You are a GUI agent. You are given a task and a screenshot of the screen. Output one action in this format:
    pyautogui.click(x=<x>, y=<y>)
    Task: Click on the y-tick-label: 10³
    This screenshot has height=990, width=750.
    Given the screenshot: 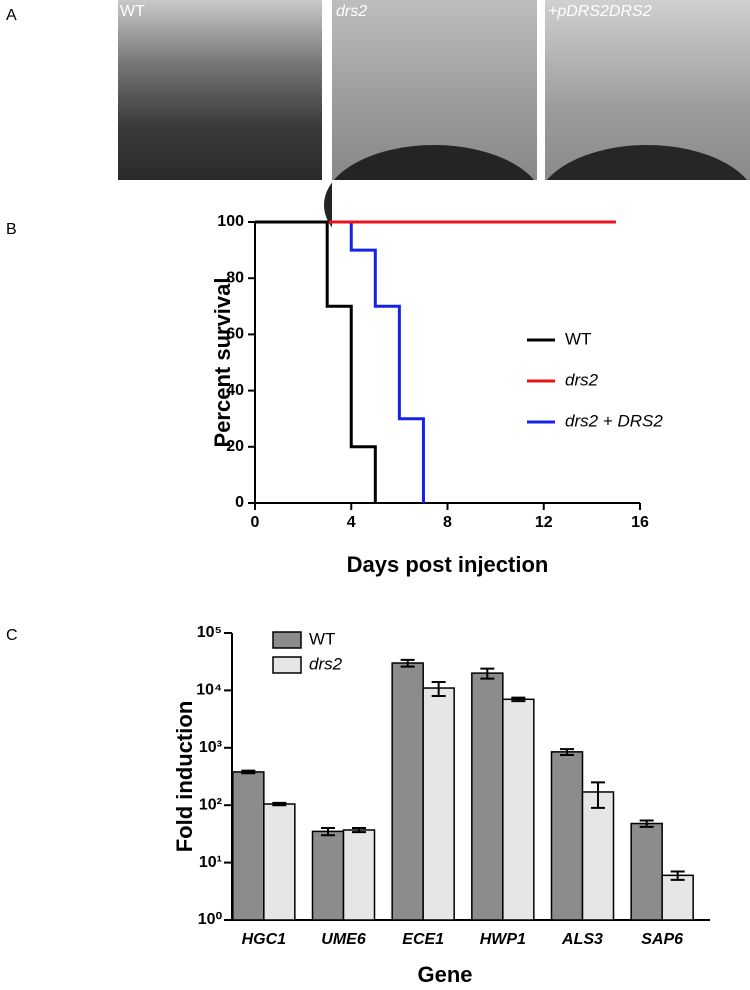 What is the action you would take?
    pyautogui.click(x=210, y=747)
    